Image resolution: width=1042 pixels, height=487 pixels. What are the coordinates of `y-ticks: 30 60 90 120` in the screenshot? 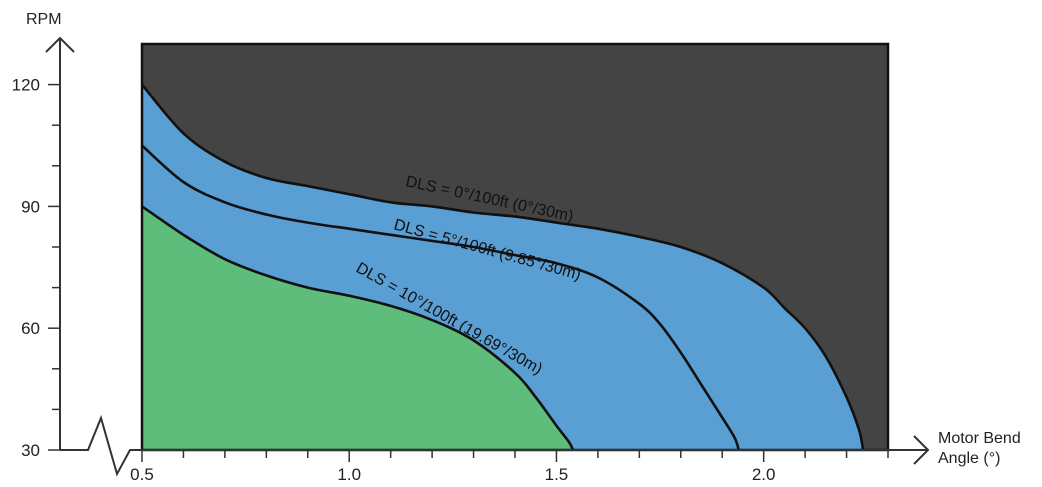 It's located at (36, 268).